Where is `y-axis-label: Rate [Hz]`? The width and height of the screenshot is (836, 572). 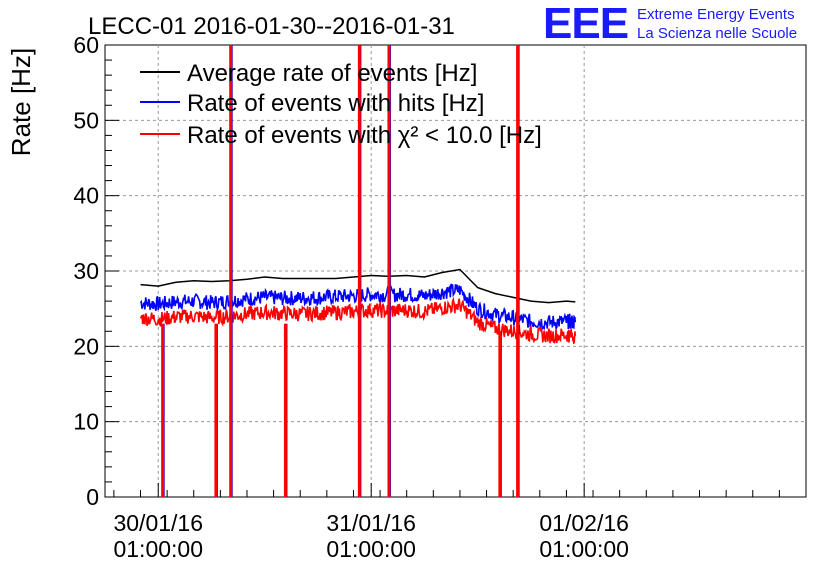
y-axis-label: Rate [Hz] is located at coordinates (21, 102).